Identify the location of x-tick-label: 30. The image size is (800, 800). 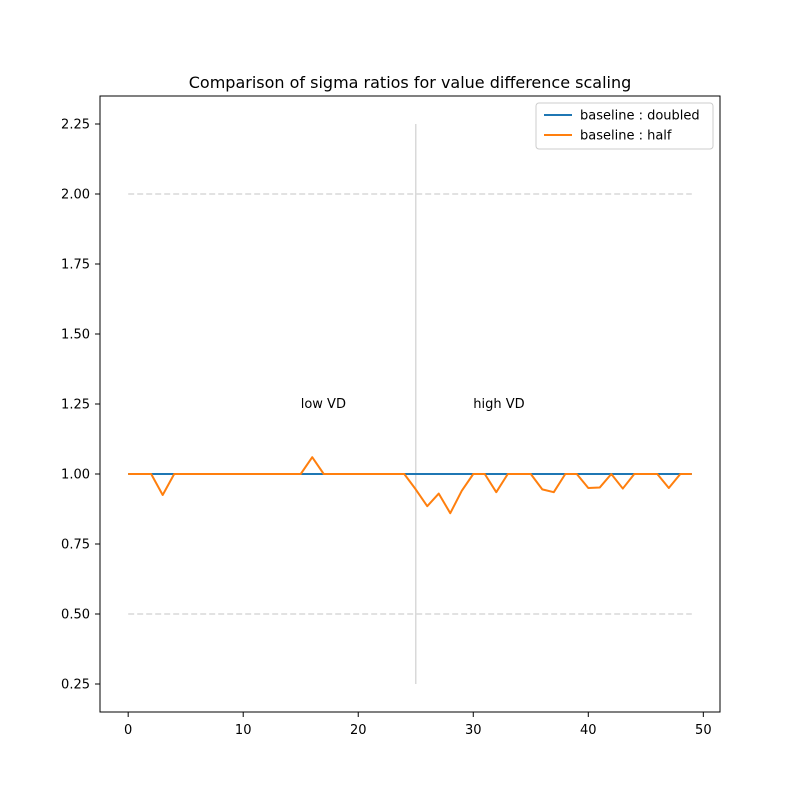
(473, 730).